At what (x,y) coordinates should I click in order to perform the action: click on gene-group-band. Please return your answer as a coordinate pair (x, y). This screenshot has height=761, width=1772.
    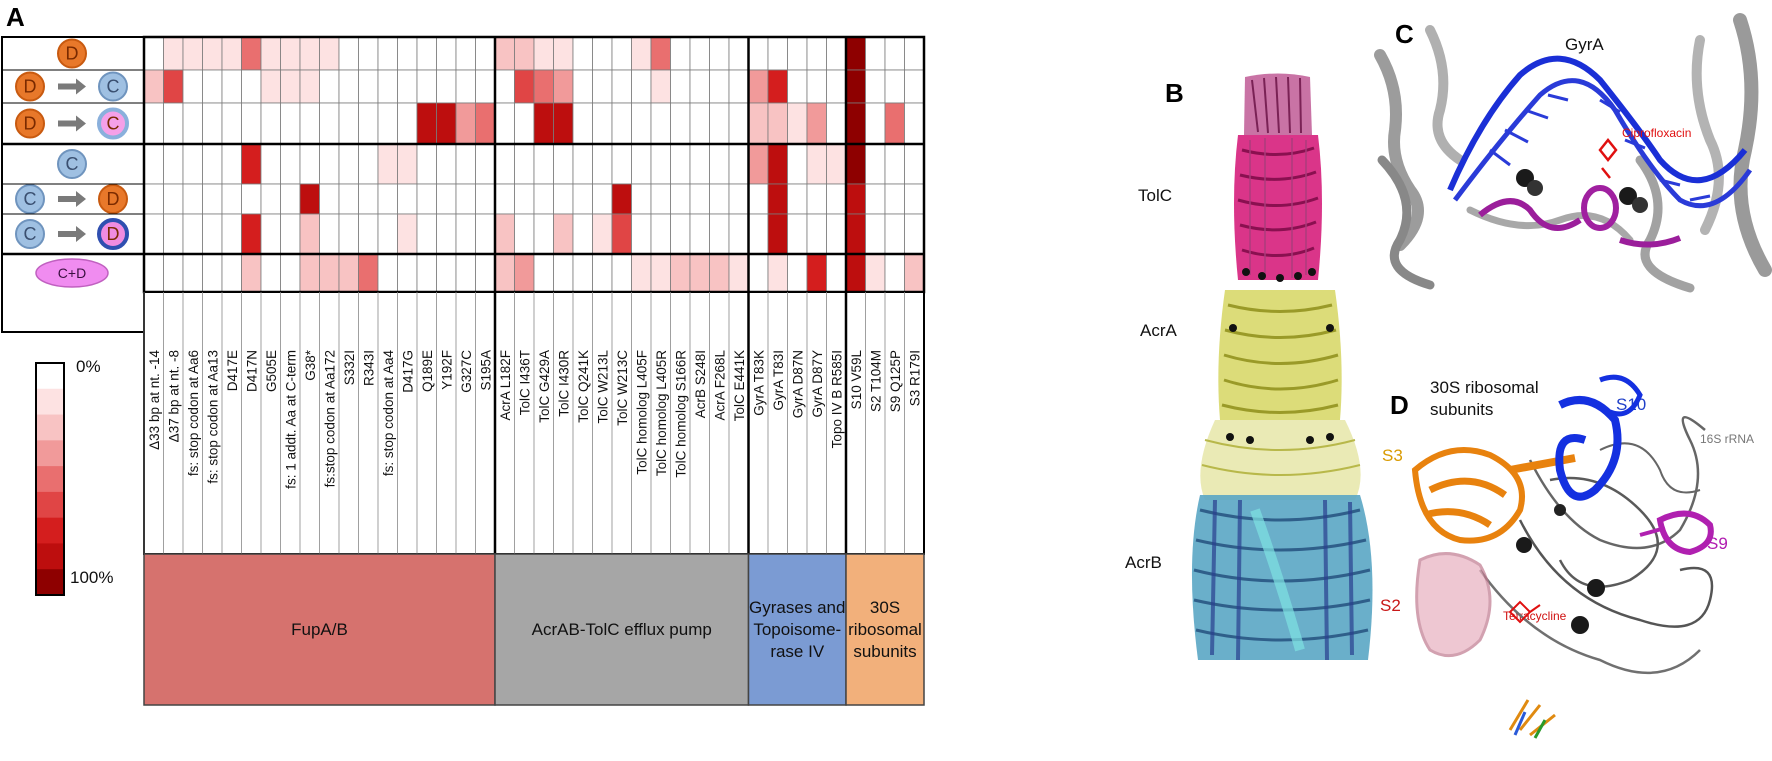
    Looking at the image, I should click on (885, 629).